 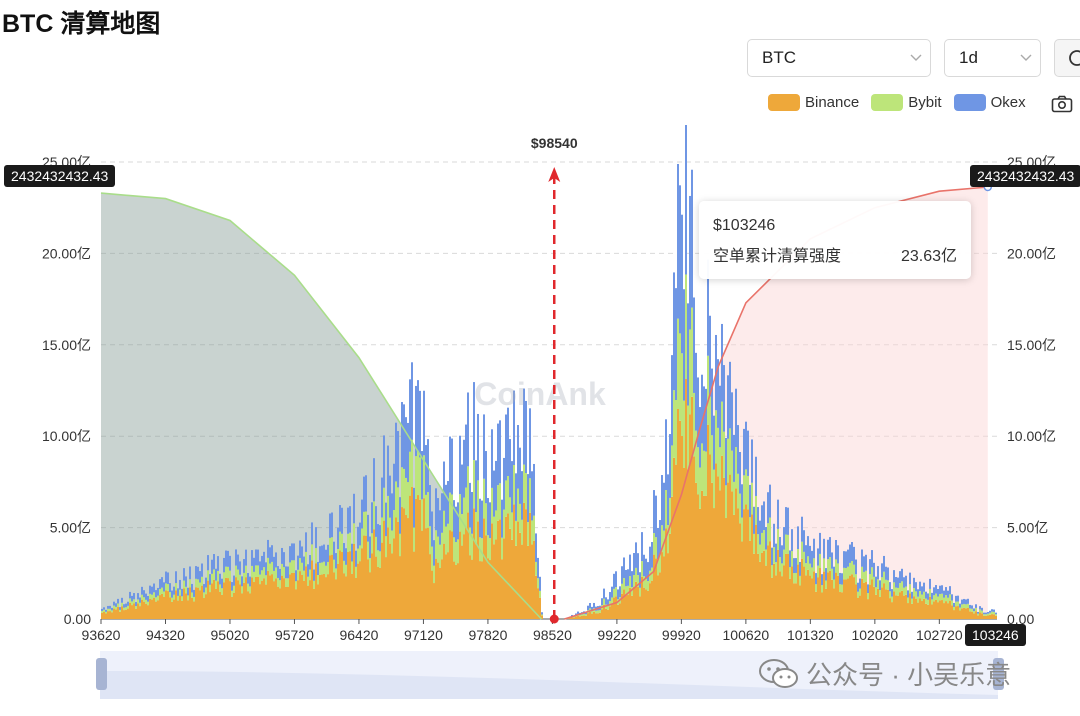 I want to click on symbol-select: BTC, so click(x=839, y=58).